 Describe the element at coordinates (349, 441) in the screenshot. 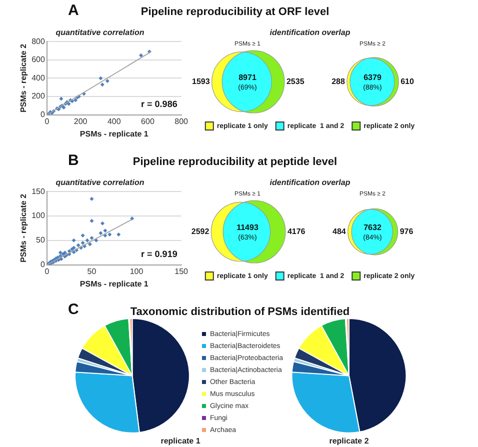

I see `slice-label: replicate 2` at that location.